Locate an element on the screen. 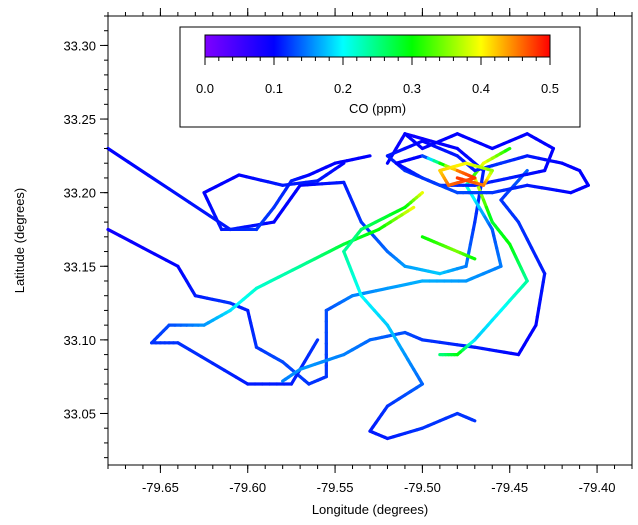  colorbar-tick-label: 0.2 is located at coordinates (343, 88).